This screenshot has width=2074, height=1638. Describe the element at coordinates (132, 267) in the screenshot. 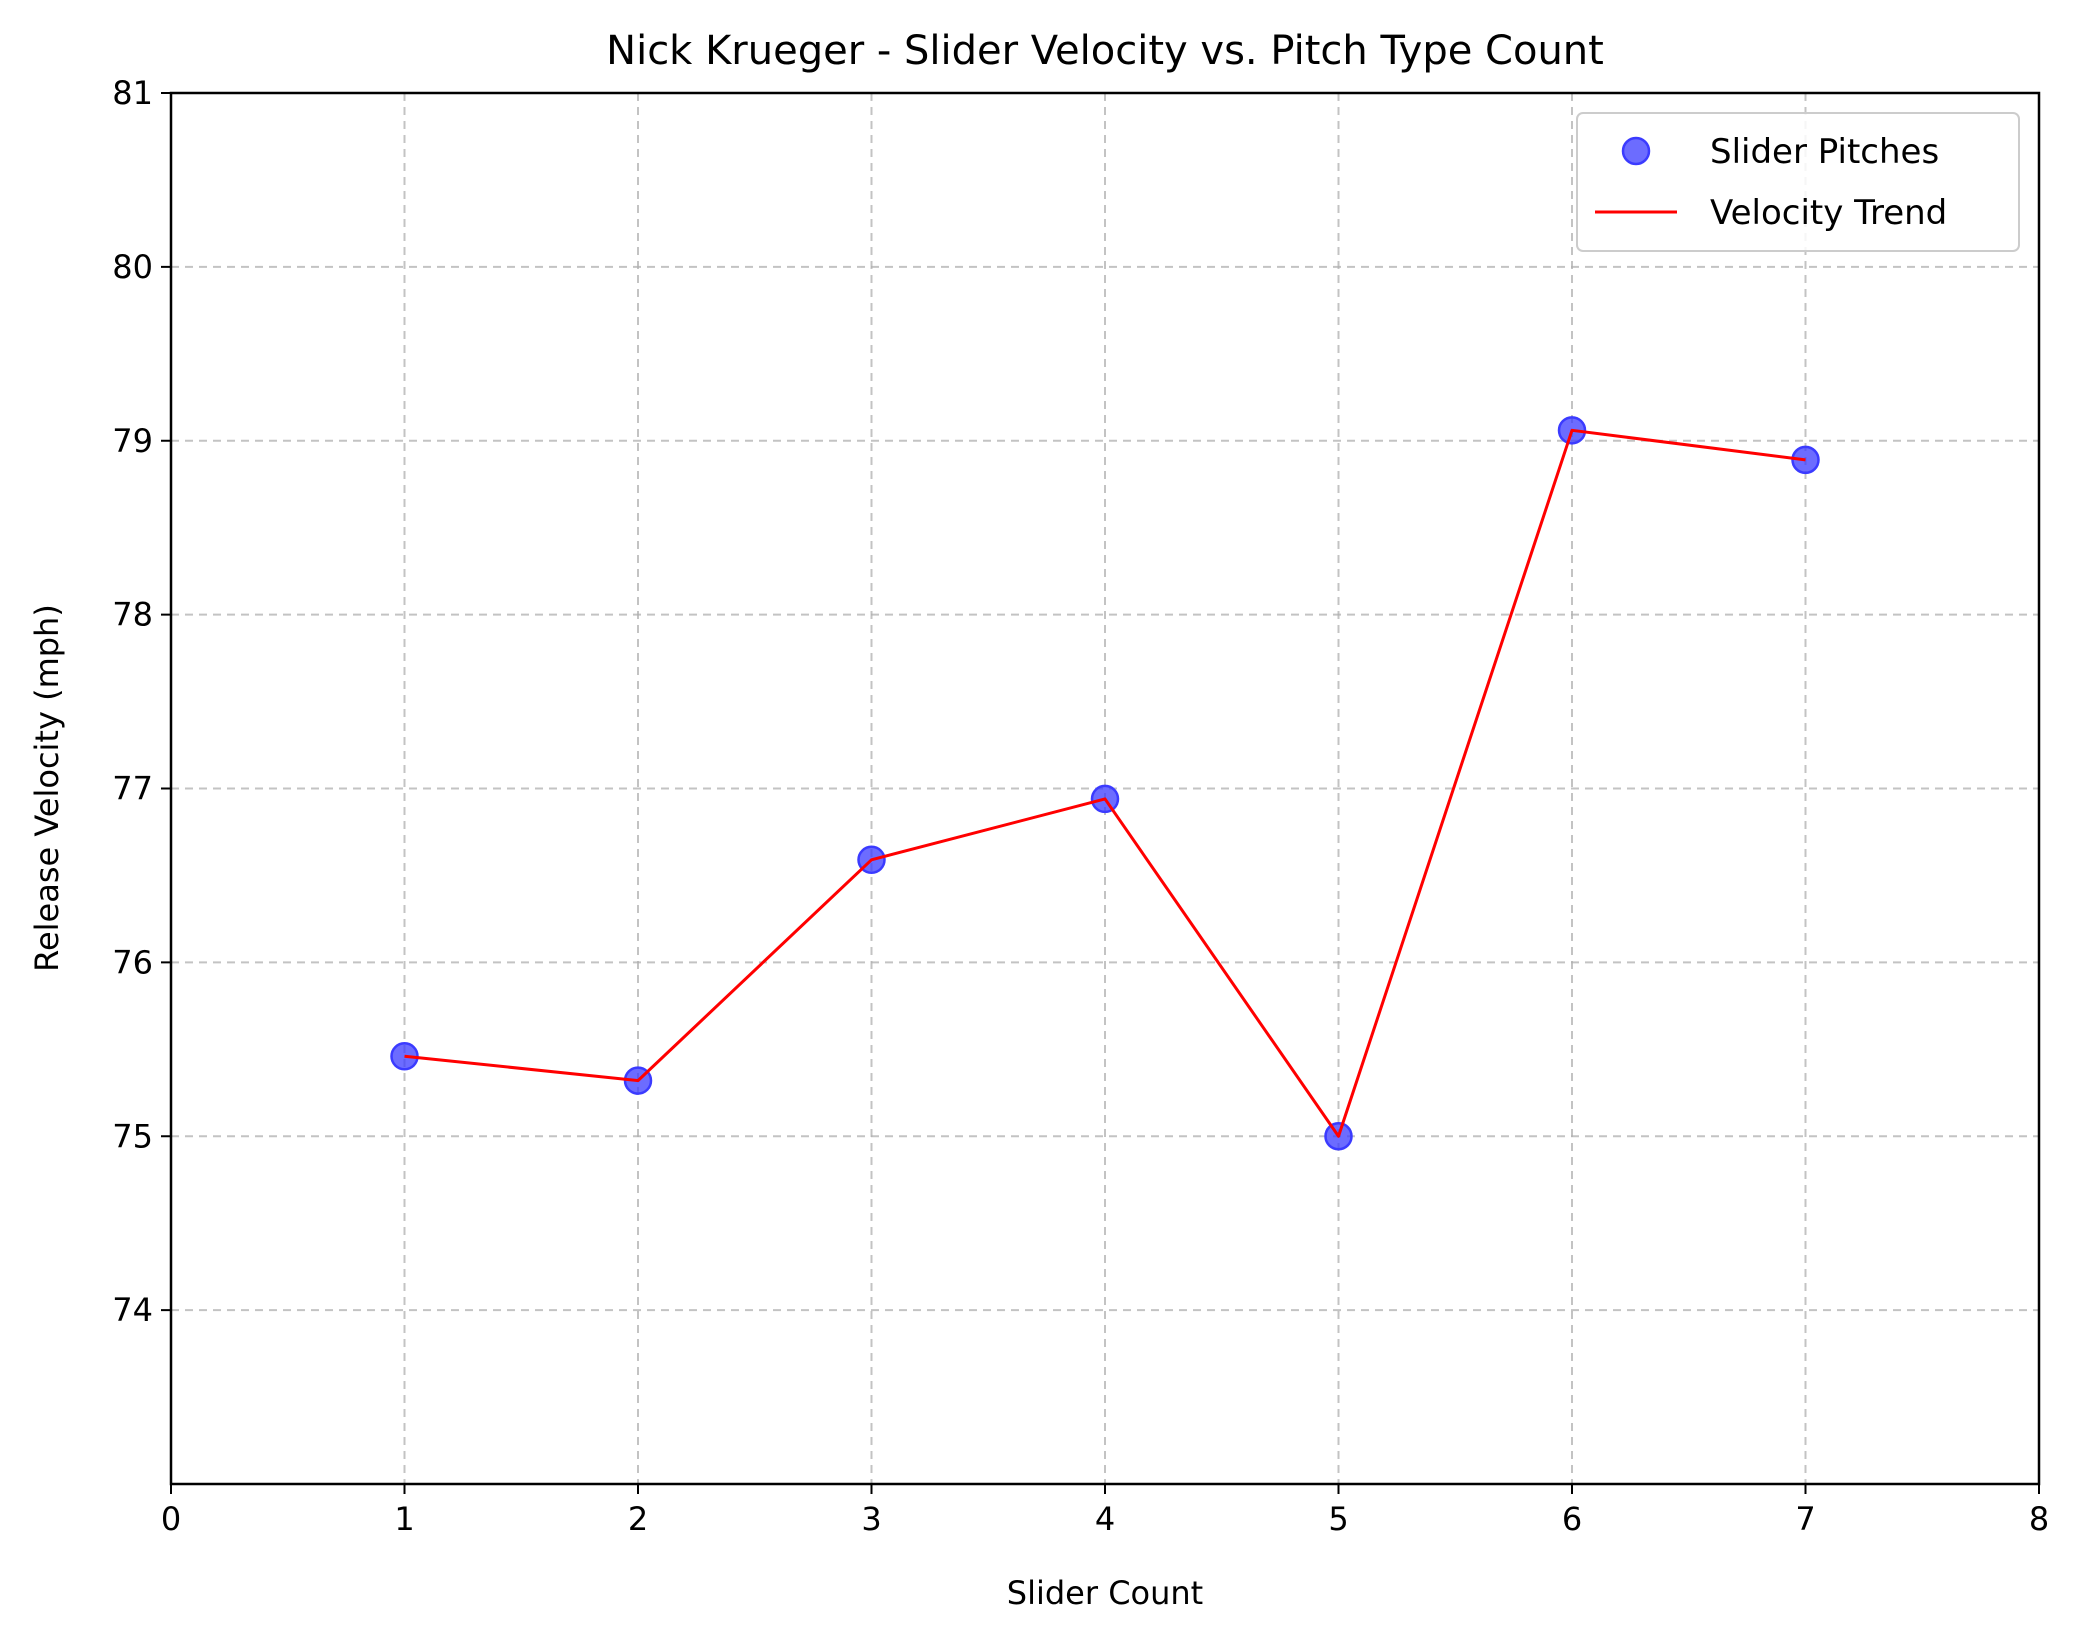

I see `y-tick-label: 80` at that location.